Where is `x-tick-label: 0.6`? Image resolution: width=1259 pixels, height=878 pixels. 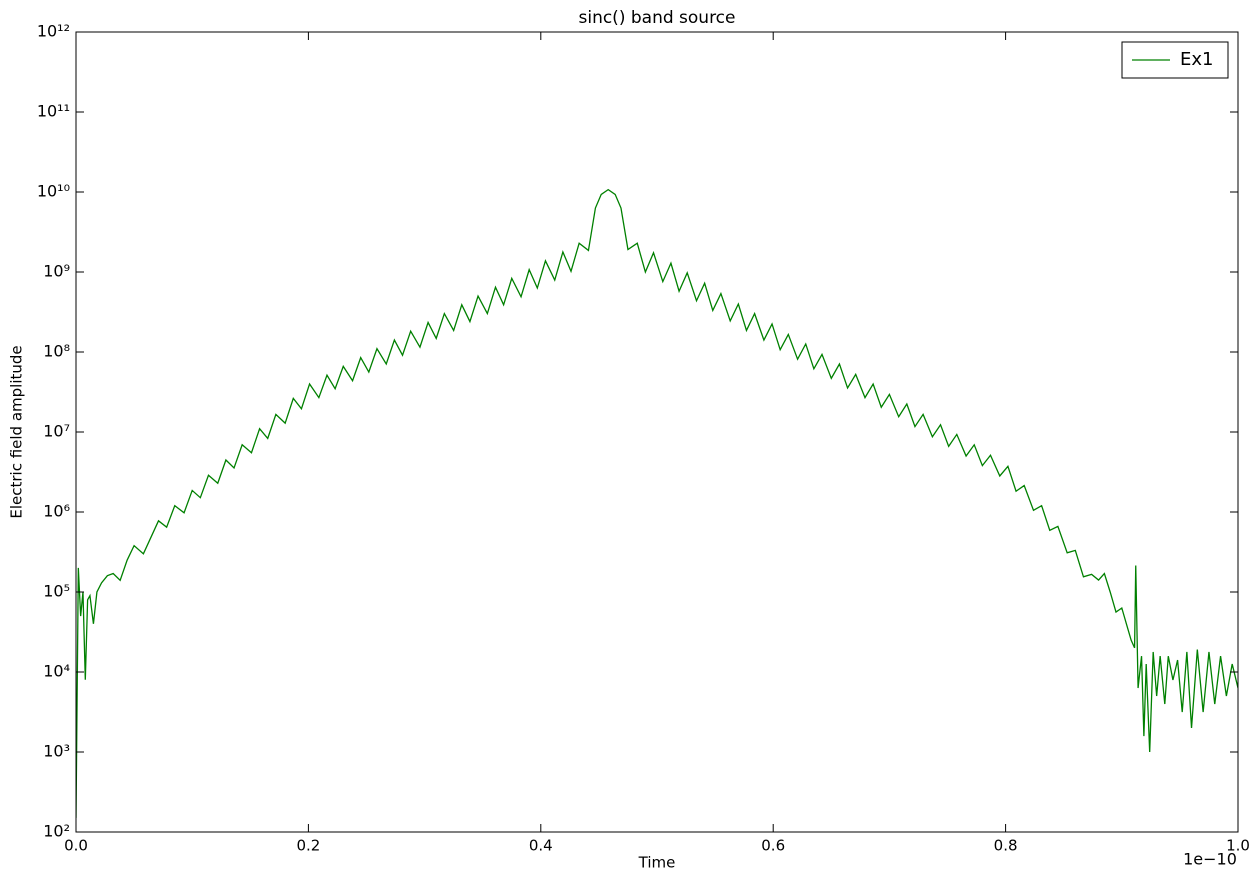
x-tick-label: 0.6 is located at coordinates (773, 846).